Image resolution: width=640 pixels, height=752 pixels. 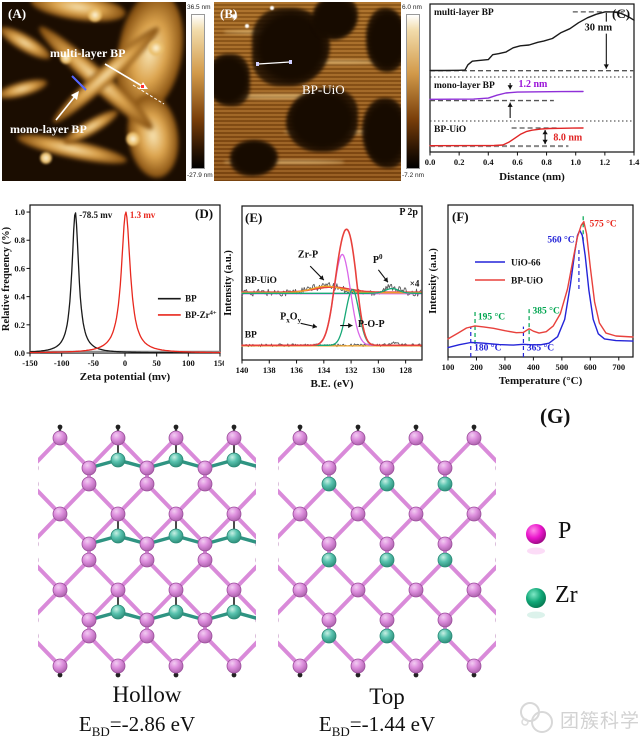 What do you see at coordinates (464, 86) in the screenshot?
I see `svg-text: mono-layer BP` at bounding box center [464, 86].